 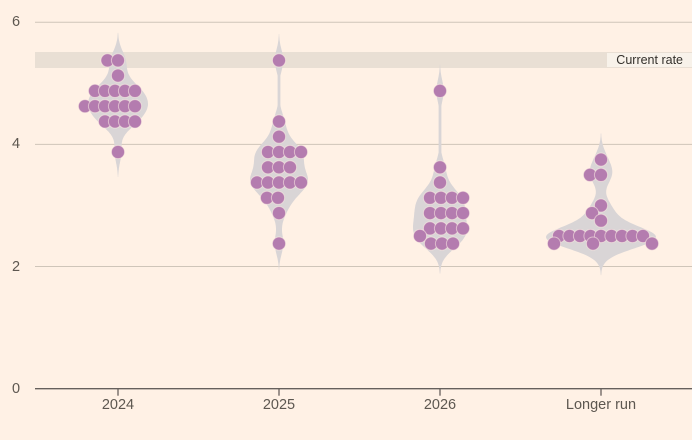 What do you see at coordinates (118, 405) in the screenshot?
I see `x-axis-label-2024: 2024` at bounding box center [118, 405].